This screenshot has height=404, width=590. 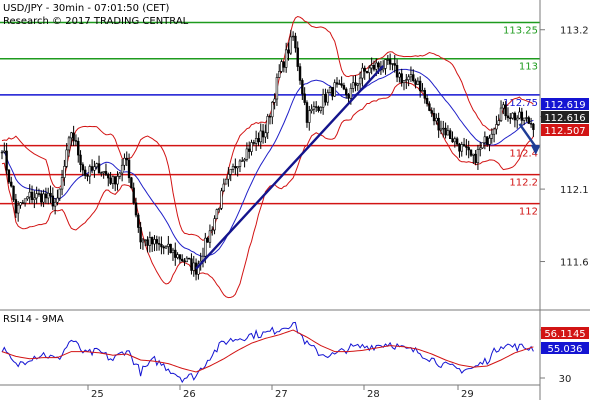 I want to click on price-tag-label: 112.507, so click(x=564, y=131).